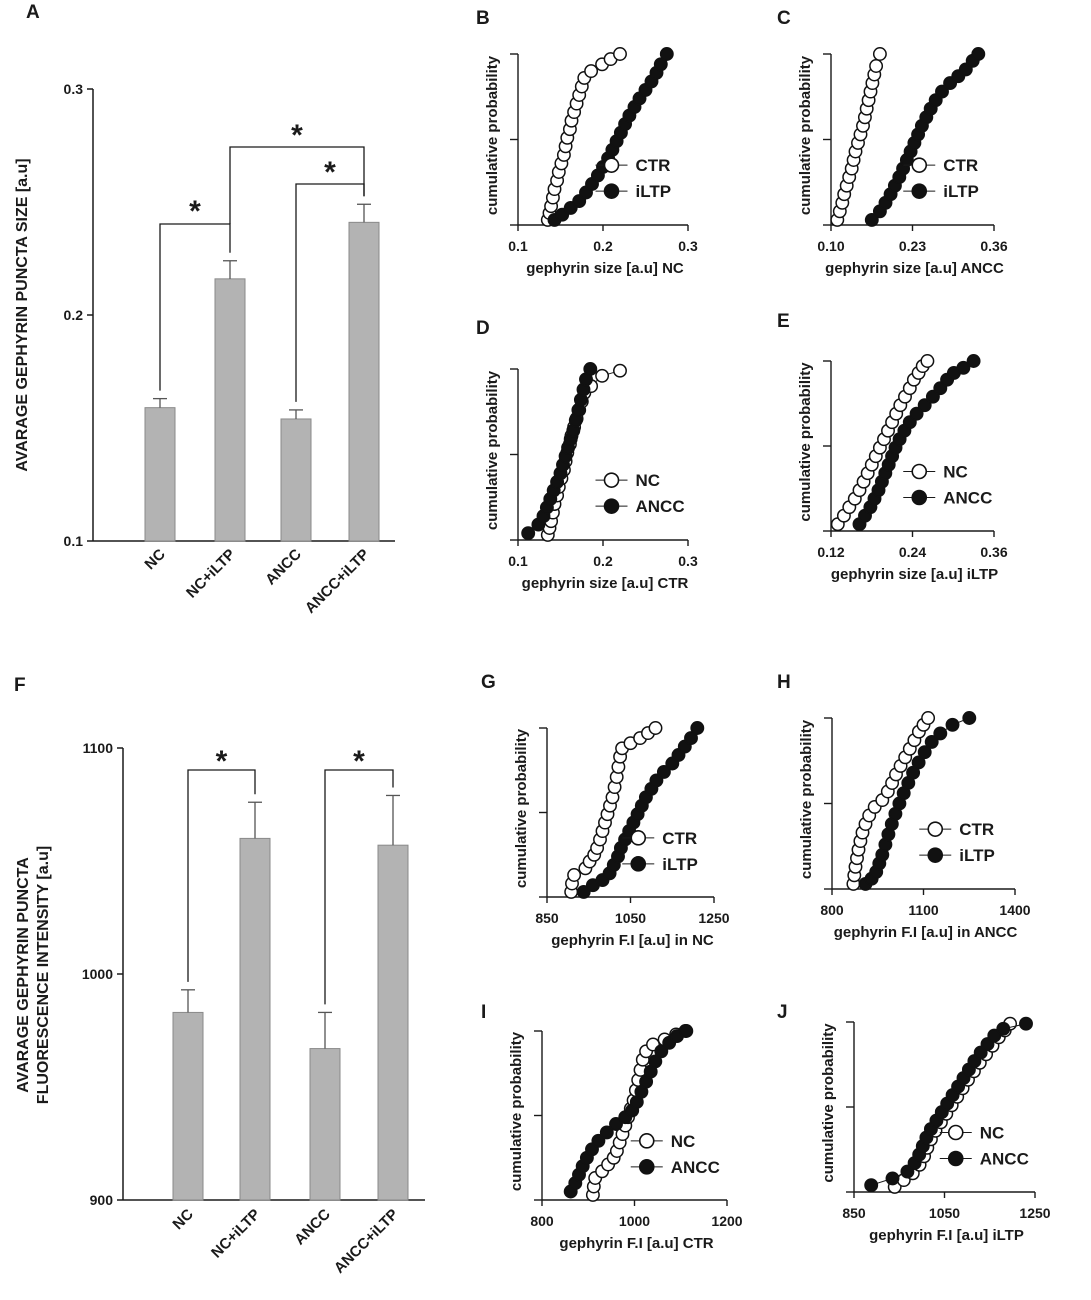 Image resolution: width=1091 pixels, height=1300 pixels. What do you see at coordinates (23, 975) in the screenshot?
I see `y-axis-label-line1: AVARAGE GEPHYRIN PUNCTA` at bounding box center [23, 975].